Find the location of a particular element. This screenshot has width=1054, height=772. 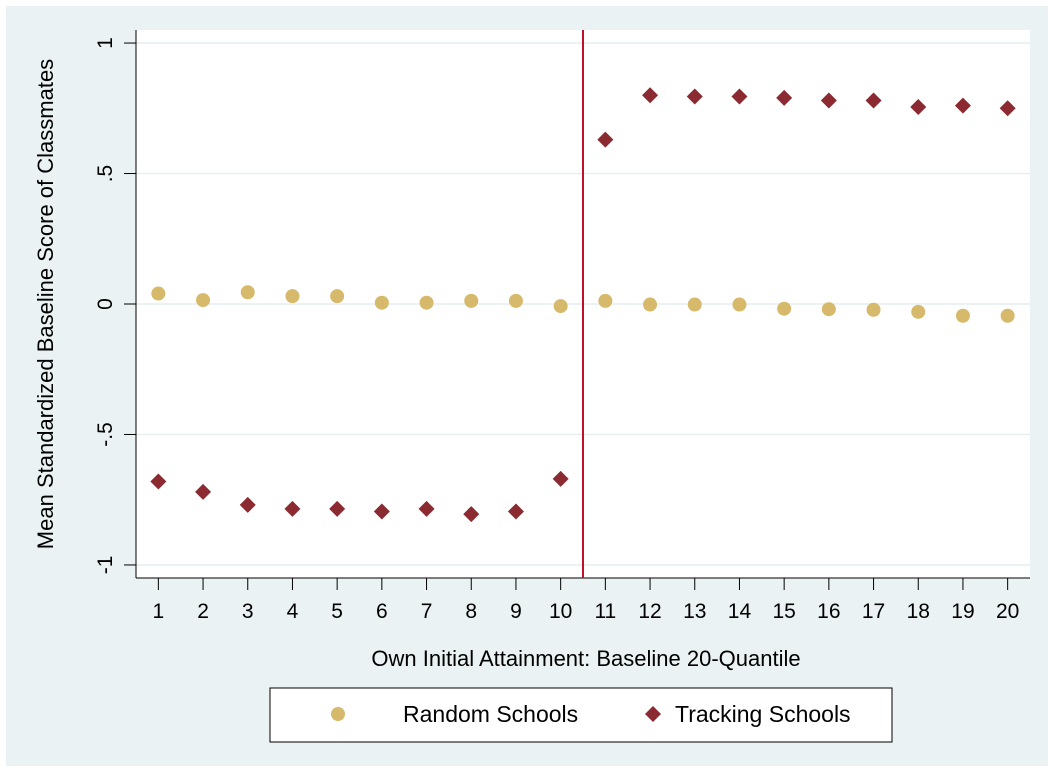

x-tick-label: 1 is located at coordinates (159, 611).